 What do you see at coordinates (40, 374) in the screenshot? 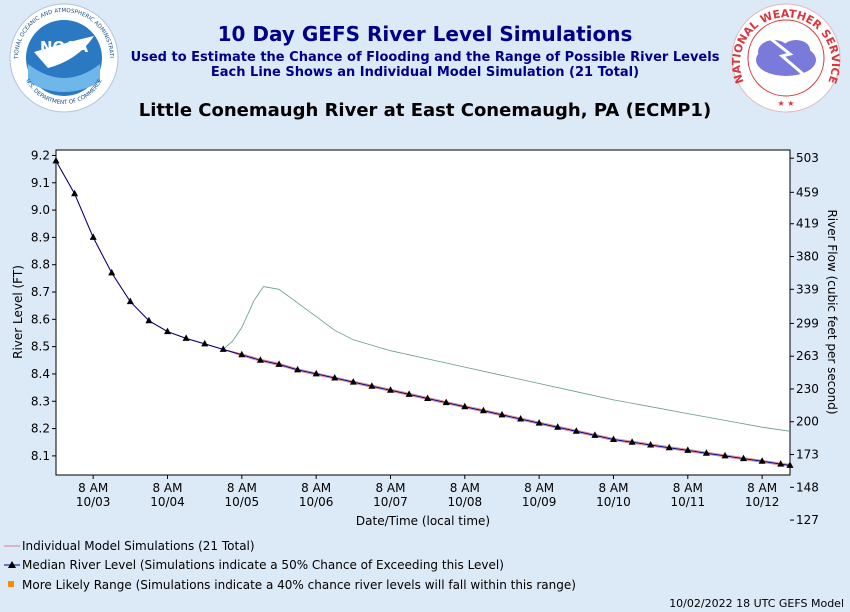
I see `y-tick-label: 8.4` at bounding box center [40, 374].